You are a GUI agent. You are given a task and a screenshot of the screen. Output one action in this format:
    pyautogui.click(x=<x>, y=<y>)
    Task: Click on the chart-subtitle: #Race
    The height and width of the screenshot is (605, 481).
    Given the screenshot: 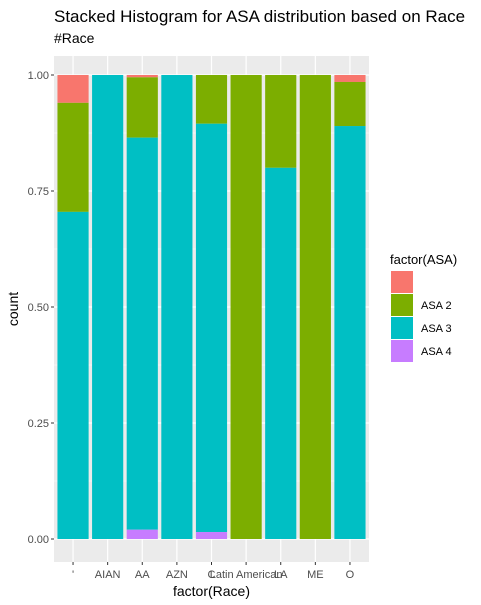 What is the action you would take?
    pyautogui.click(x=74, y=38)
    